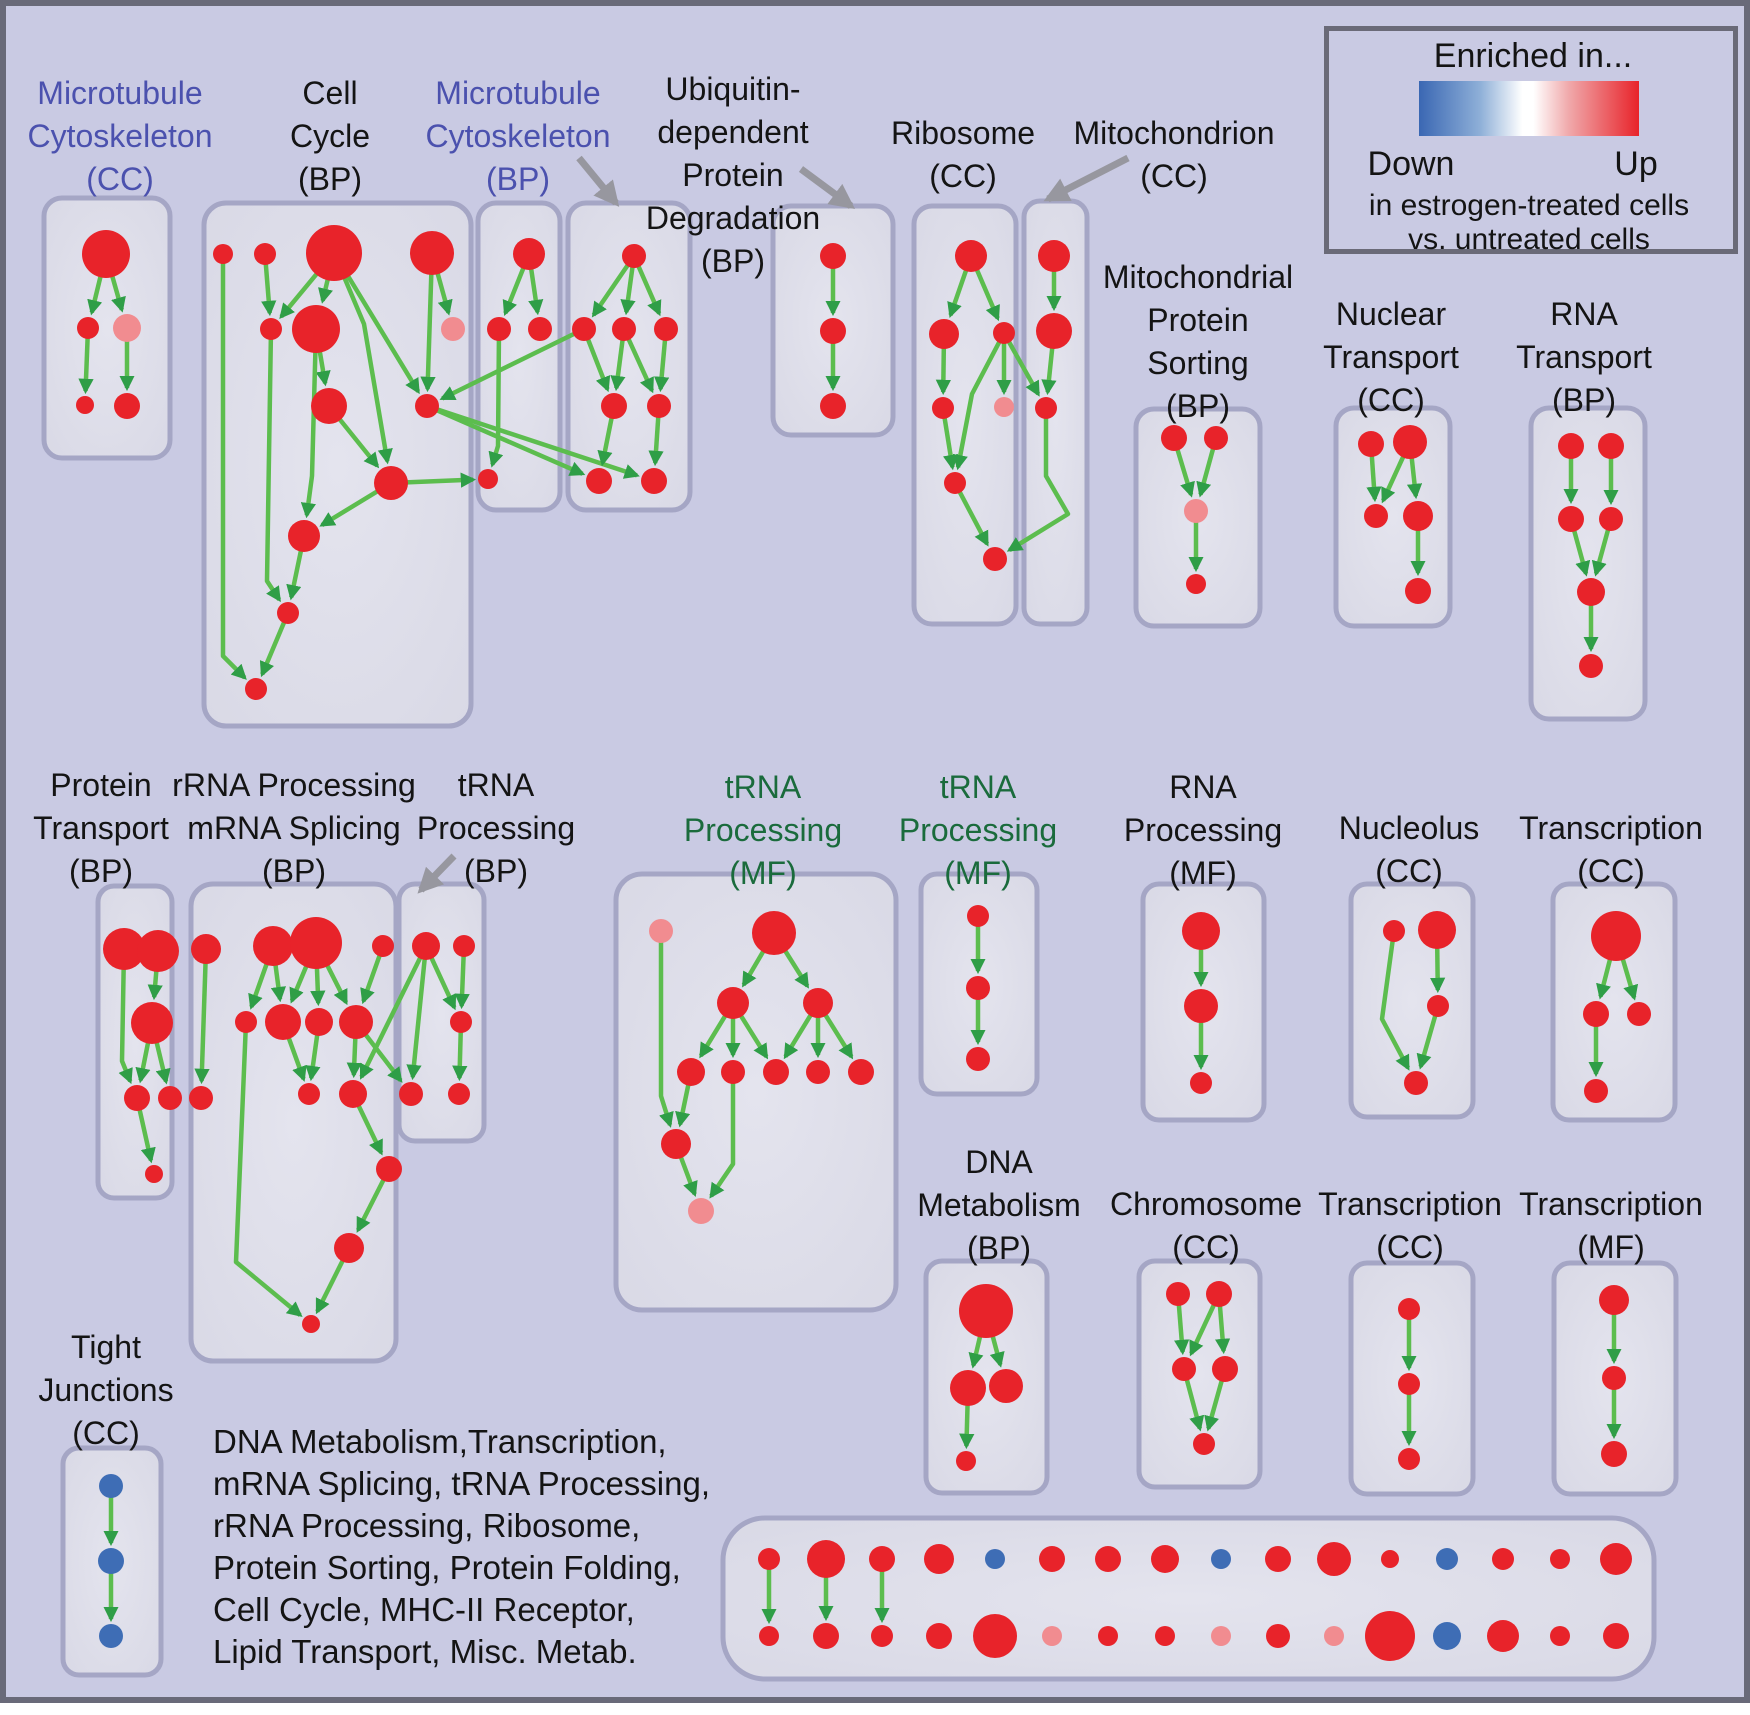  I want to click on node-q3, so click(1201, 1083).